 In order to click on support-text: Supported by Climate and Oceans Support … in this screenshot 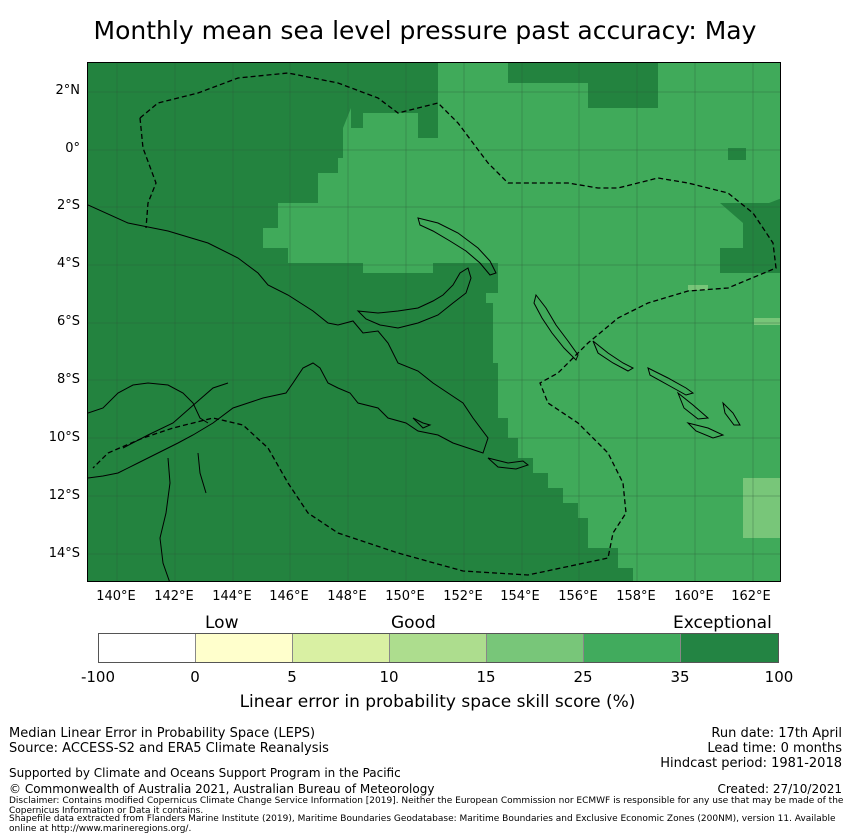, I will do `click(205, 773)`.